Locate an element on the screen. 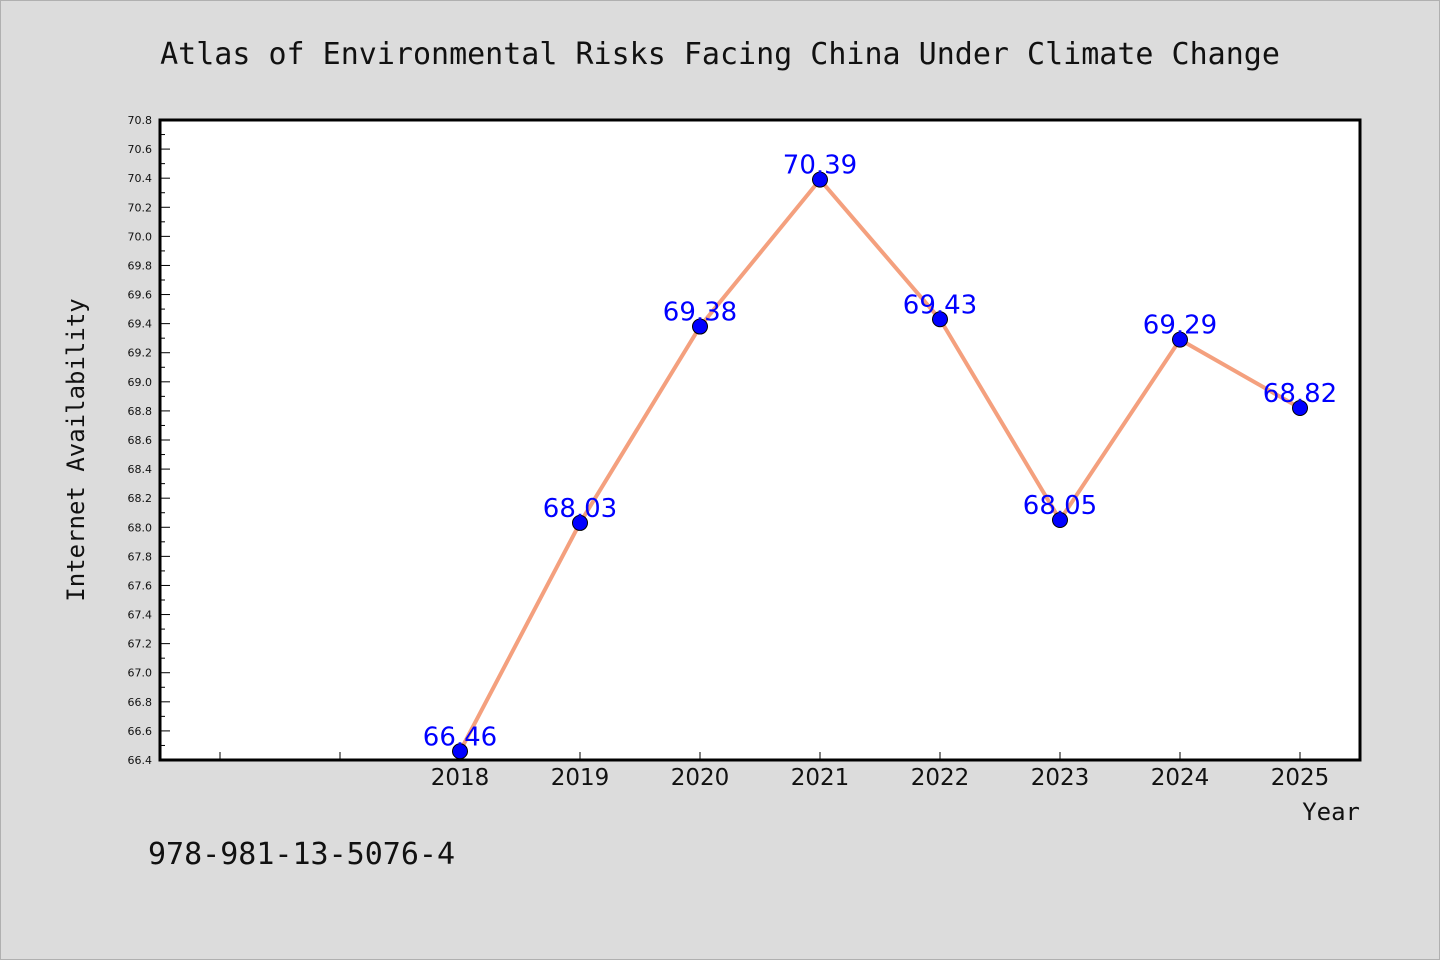 Image resolution: width=1440 pixels, height=960 pixels. x-tick-label: 2025 is located at coordinates (1300, 778).